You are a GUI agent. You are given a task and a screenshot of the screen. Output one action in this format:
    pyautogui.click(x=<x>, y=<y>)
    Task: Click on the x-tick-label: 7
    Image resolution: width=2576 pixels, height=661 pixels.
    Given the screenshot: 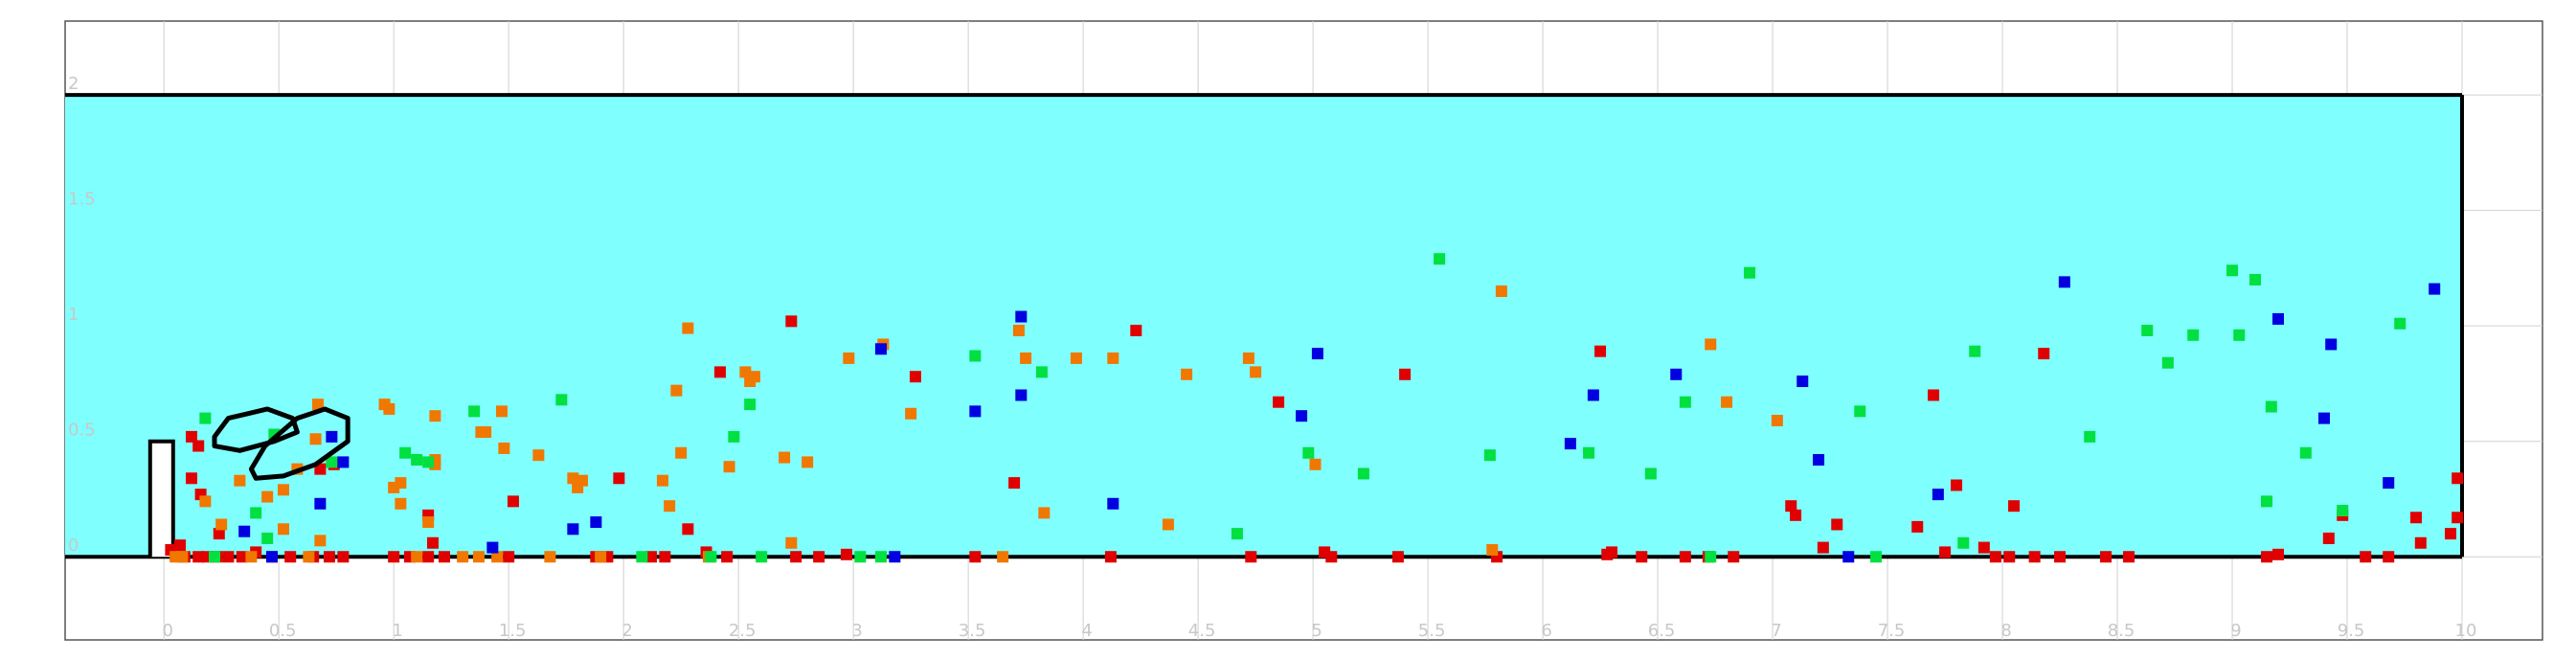 What is the action you would take?
    pyautogui.click(x=1776, y=631)
    